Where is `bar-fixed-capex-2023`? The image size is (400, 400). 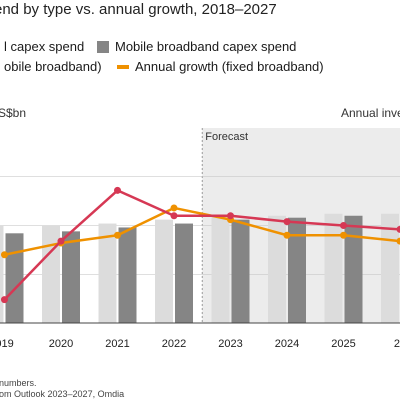
bar-fixed-capex-2023 is located at coordinates (220, 269).